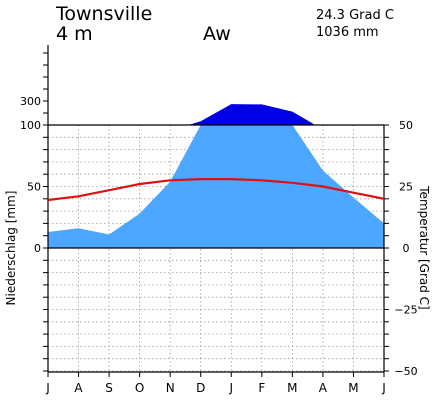 Image resolution: width=436 pixels, height=400 pixels. What do you see at coordinates (405, 310) in the screenshot?
I see `right-tick-label: −25` at bounding box center [405, 310].